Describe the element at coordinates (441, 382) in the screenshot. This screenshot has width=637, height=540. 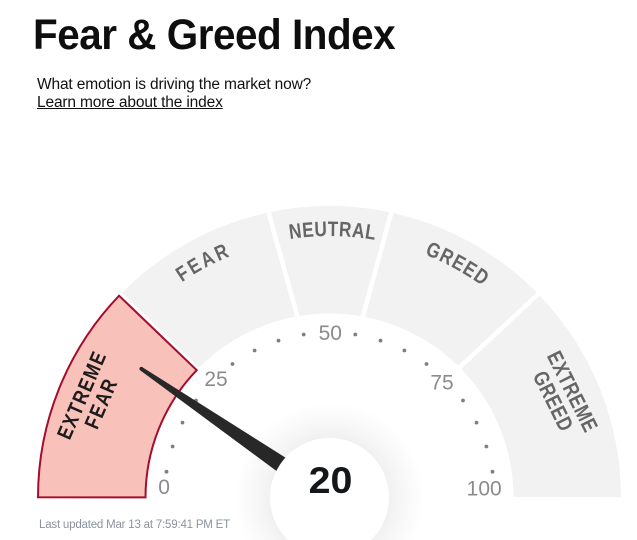
I see `svg-text: 75` at that location.